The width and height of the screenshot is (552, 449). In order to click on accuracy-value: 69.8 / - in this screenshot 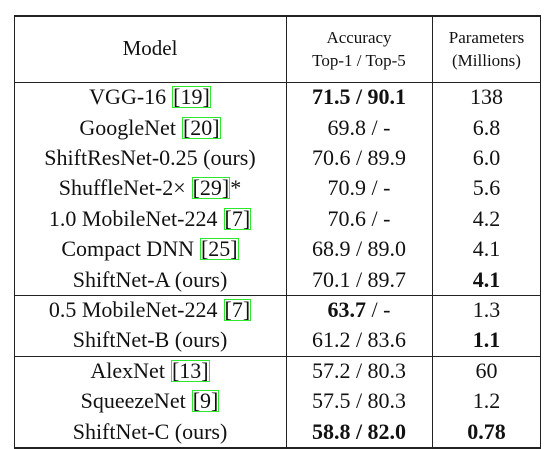, I will do `click(359, 127)`.